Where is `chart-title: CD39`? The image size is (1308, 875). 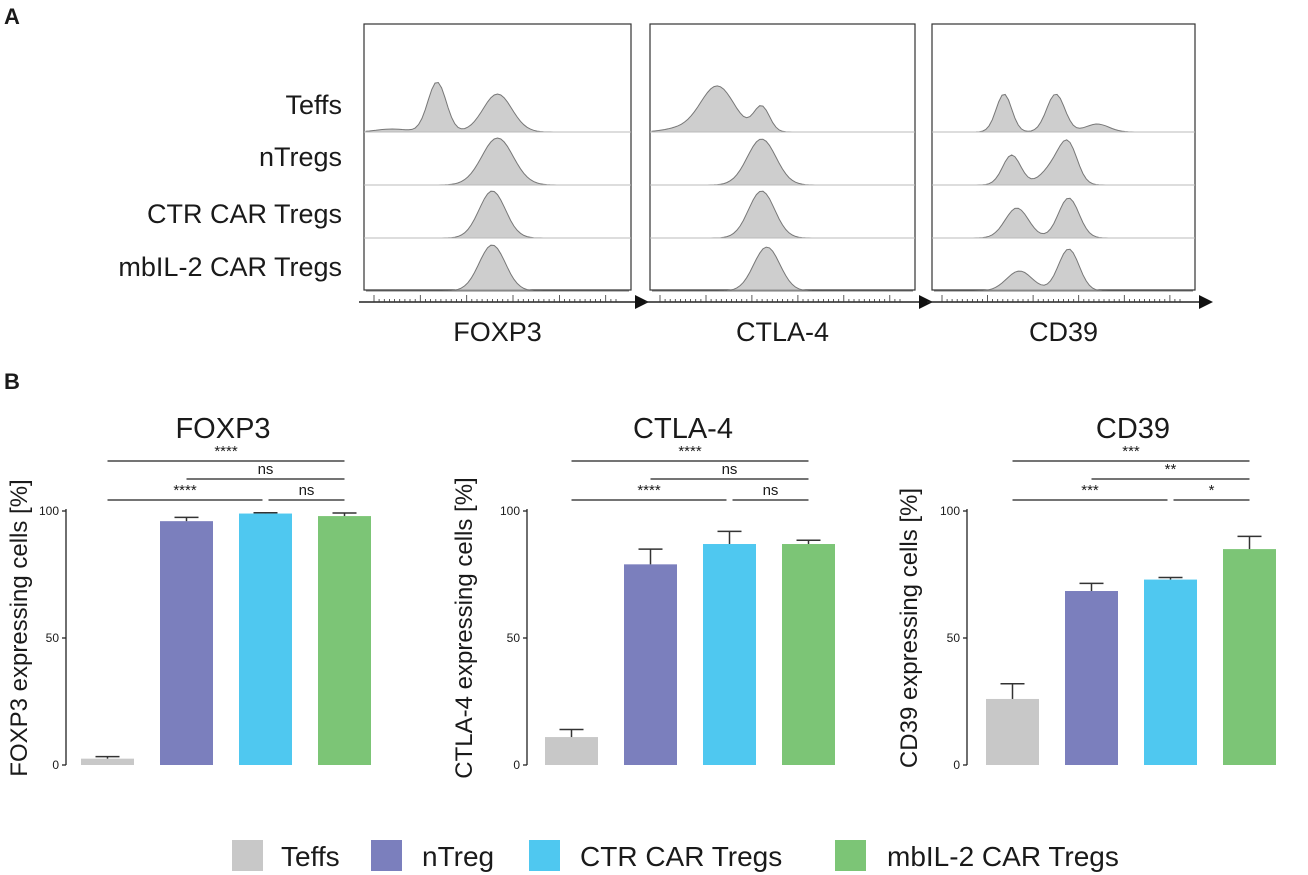
chart-title: CD39 is located at coordinates (1133, 429).